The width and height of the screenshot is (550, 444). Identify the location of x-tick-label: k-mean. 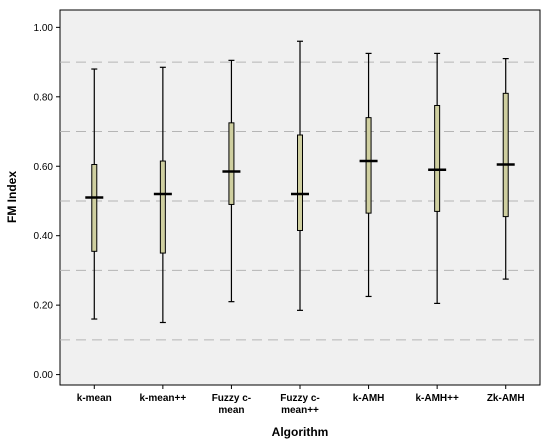
(94, 398).